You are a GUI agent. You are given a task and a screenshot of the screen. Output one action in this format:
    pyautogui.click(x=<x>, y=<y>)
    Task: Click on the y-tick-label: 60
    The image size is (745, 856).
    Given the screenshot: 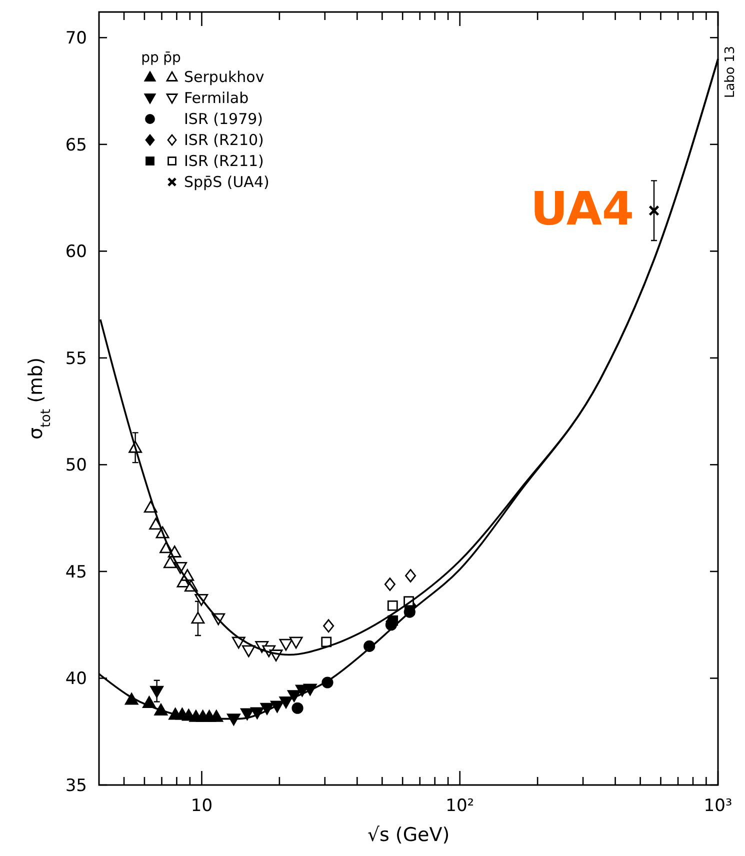 What is the action you would take?
    pyautogui.click(x=76, y=252)
    